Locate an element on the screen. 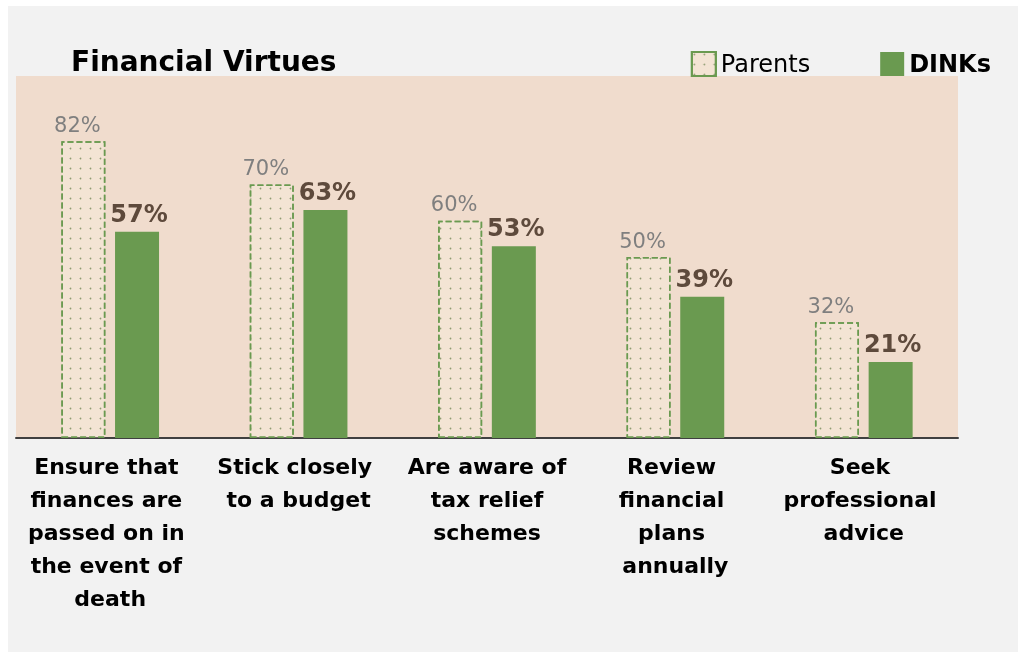  x-tick-label: Seek professional advice is located at coordinates (864, 499).